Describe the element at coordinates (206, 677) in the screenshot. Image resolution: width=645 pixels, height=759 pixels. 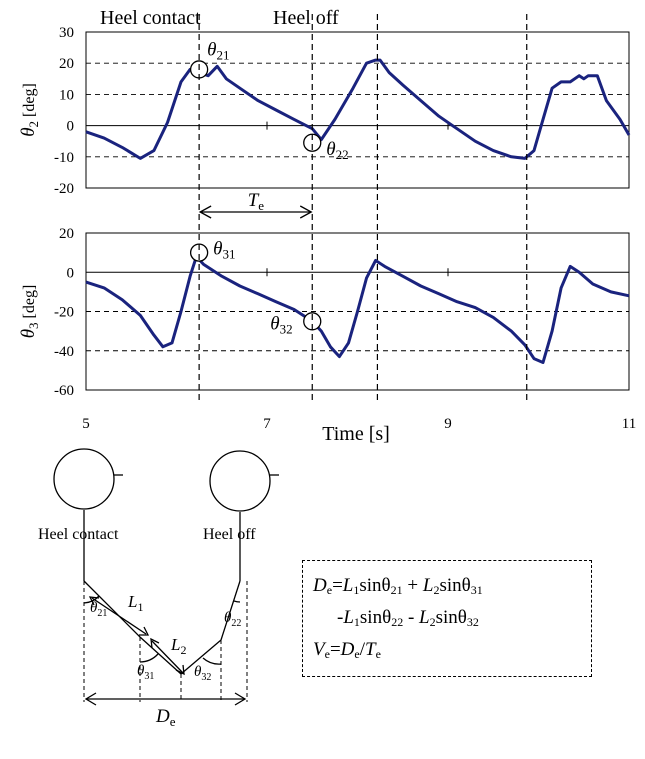
I see `theta32-label-sub: 32` at that location.